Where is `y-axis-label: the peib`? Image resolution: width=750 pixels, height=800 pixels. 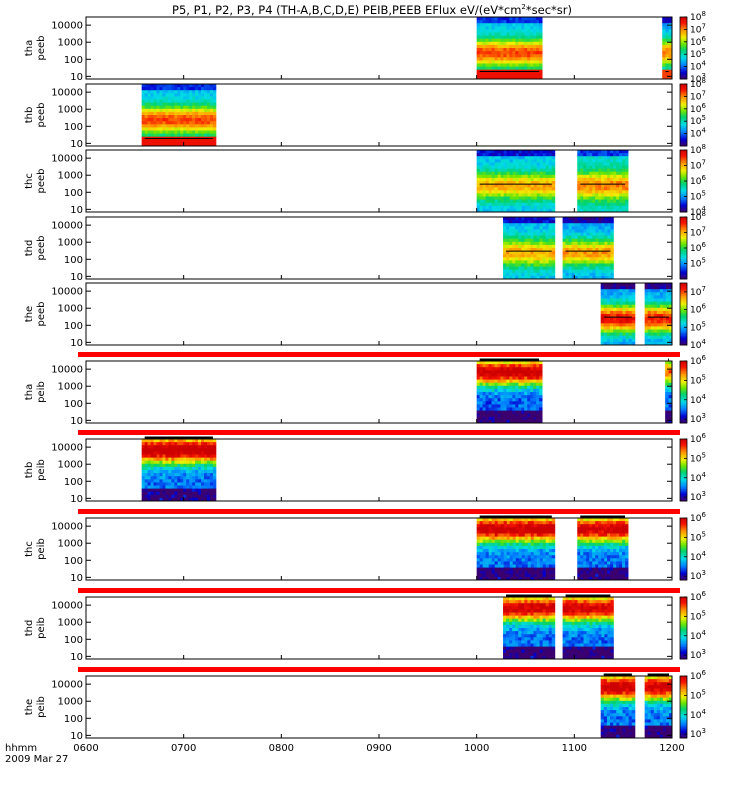 y-axis-label: the peib is located at coordinates (35, 707).